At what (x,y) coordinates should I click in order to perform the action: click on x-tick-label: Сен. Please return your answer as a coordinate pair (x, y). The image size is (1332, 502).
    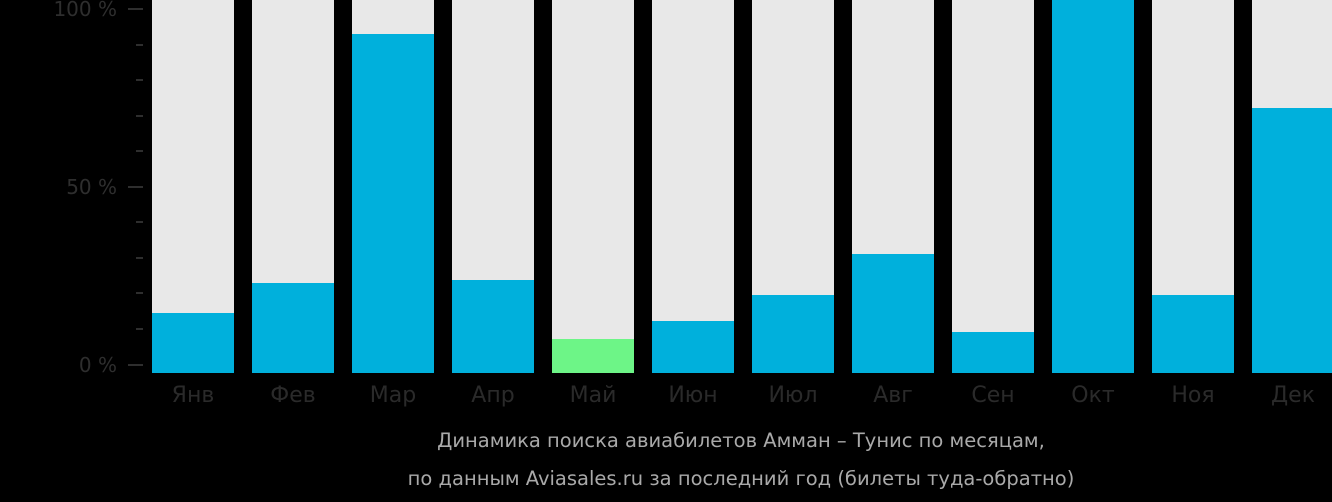
    Looking at the image, I should click on (993, 395).